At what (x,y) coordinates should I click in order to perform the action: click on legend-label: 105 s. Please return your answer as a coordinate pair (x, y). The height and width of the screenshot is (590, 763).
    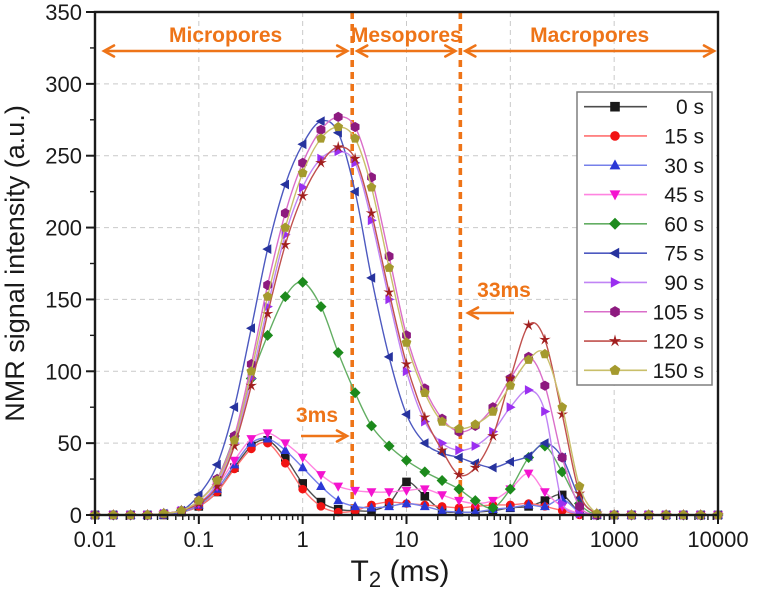
    Looking at the image, I should click on (678, 312).